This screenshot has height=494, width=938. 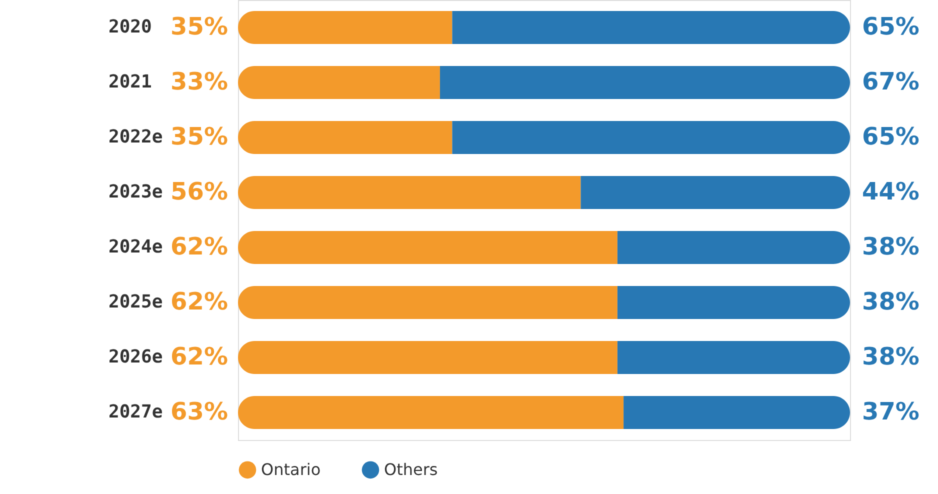 I want to click on y-tick-label: 2020, so click(x=130, y=27).